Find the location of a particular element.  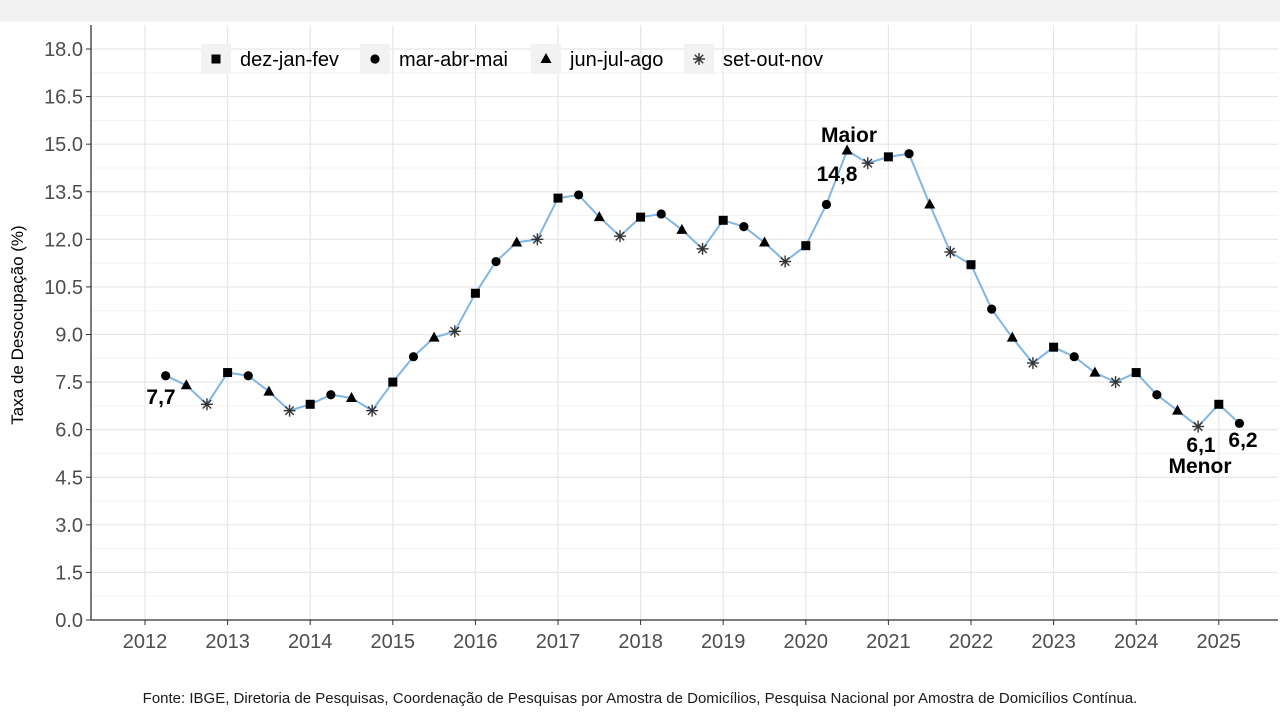

y-tick-label: 16.5 is located at coordinates (63, 98).